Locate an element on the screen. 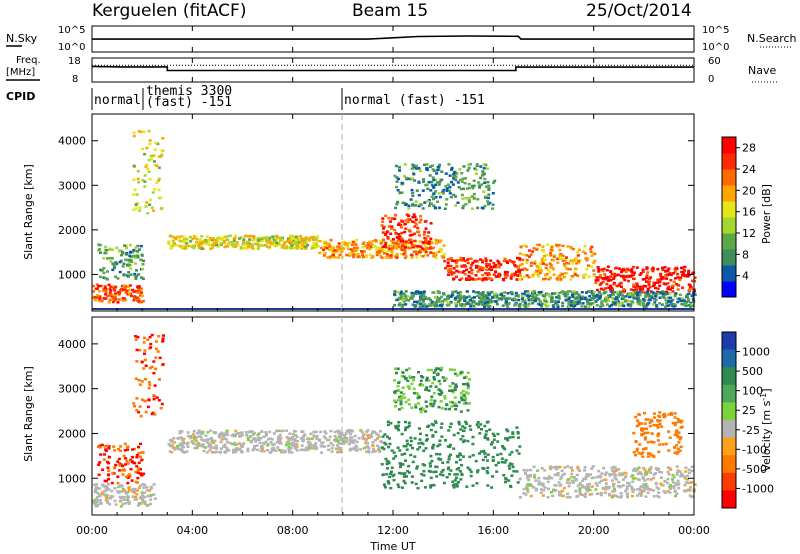 This screenshot has width=800, height=554. power-colorbar-tick-label: 12 is located at coordinates (749, 233).